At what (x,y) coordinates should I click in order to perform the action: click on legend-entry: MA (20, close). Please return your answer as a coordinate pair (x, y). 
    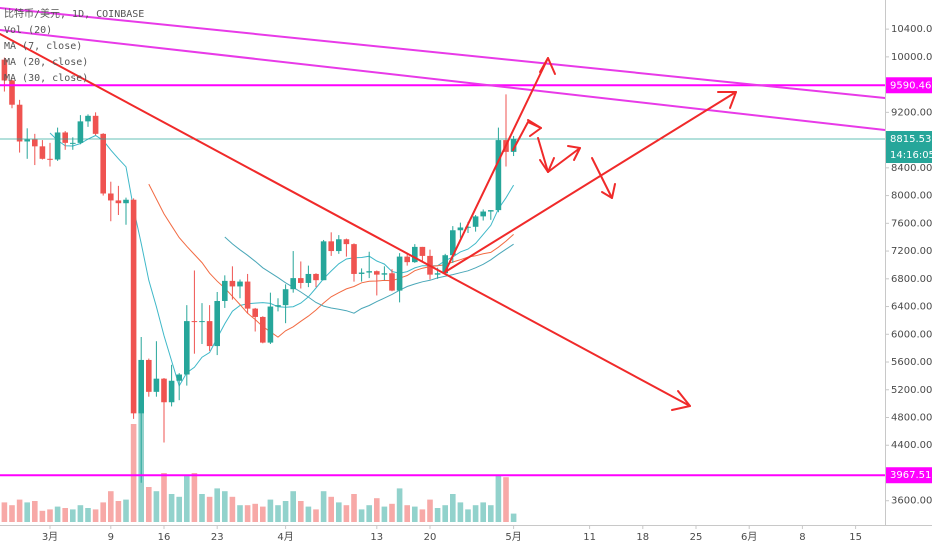
    Looking at the image, I should click on (46, 62).